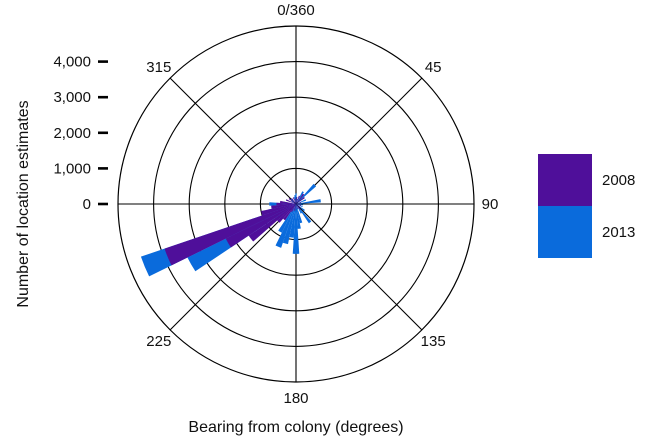 This screenshot has width=648, height=442. I want to click on bar-2008-127.5, so click(298, 206).